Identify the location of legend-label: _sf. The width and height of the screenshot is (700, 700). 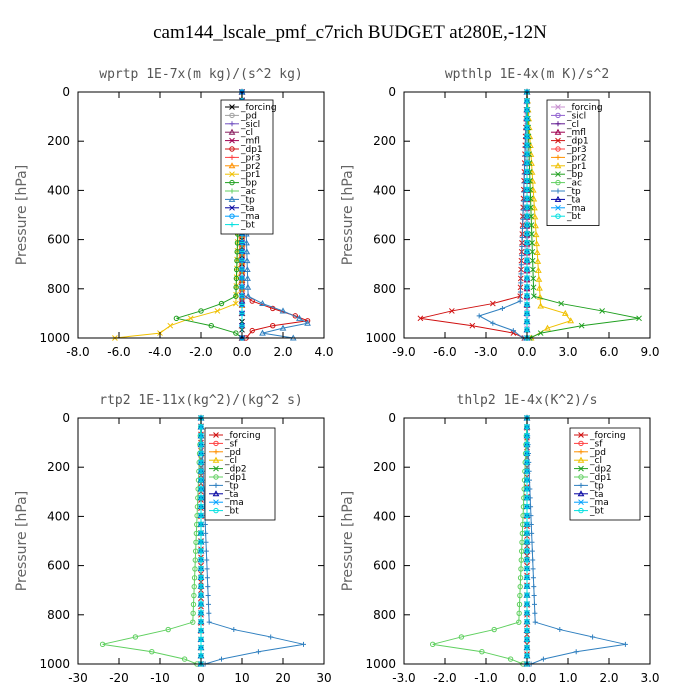
(596, 444).